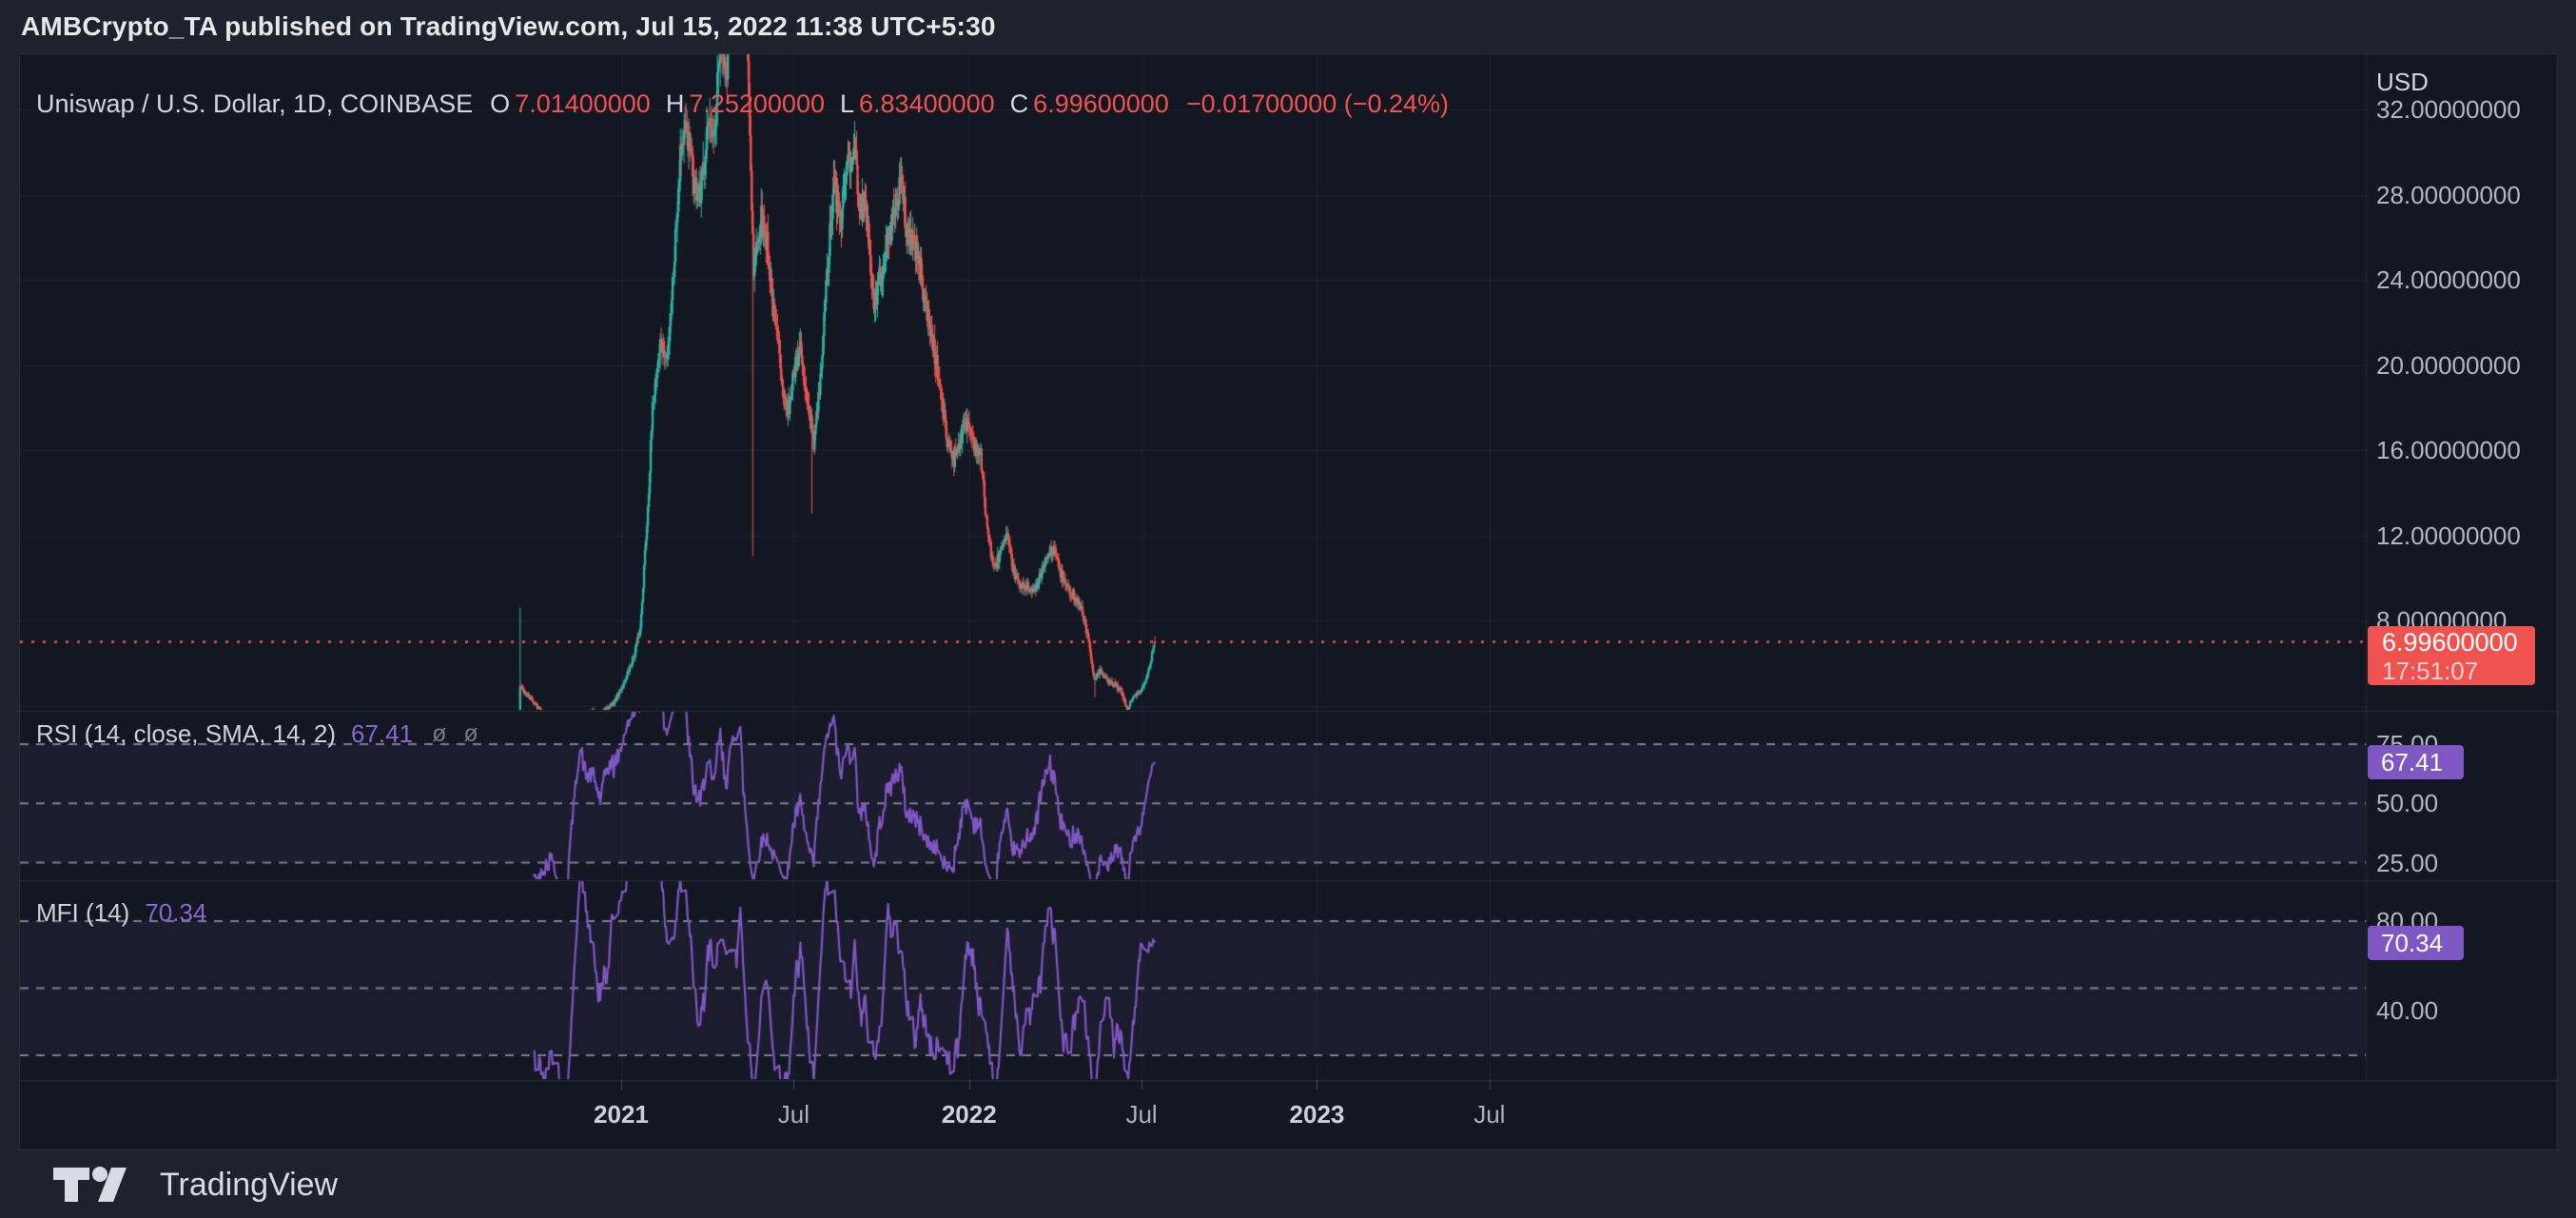 The width and height of the screenshot is (2576, 1218). Describe the element at coordinates (1317, 103) in the screenshot. I see `change-value: −0.01700000 (−0.24%)` at that location.